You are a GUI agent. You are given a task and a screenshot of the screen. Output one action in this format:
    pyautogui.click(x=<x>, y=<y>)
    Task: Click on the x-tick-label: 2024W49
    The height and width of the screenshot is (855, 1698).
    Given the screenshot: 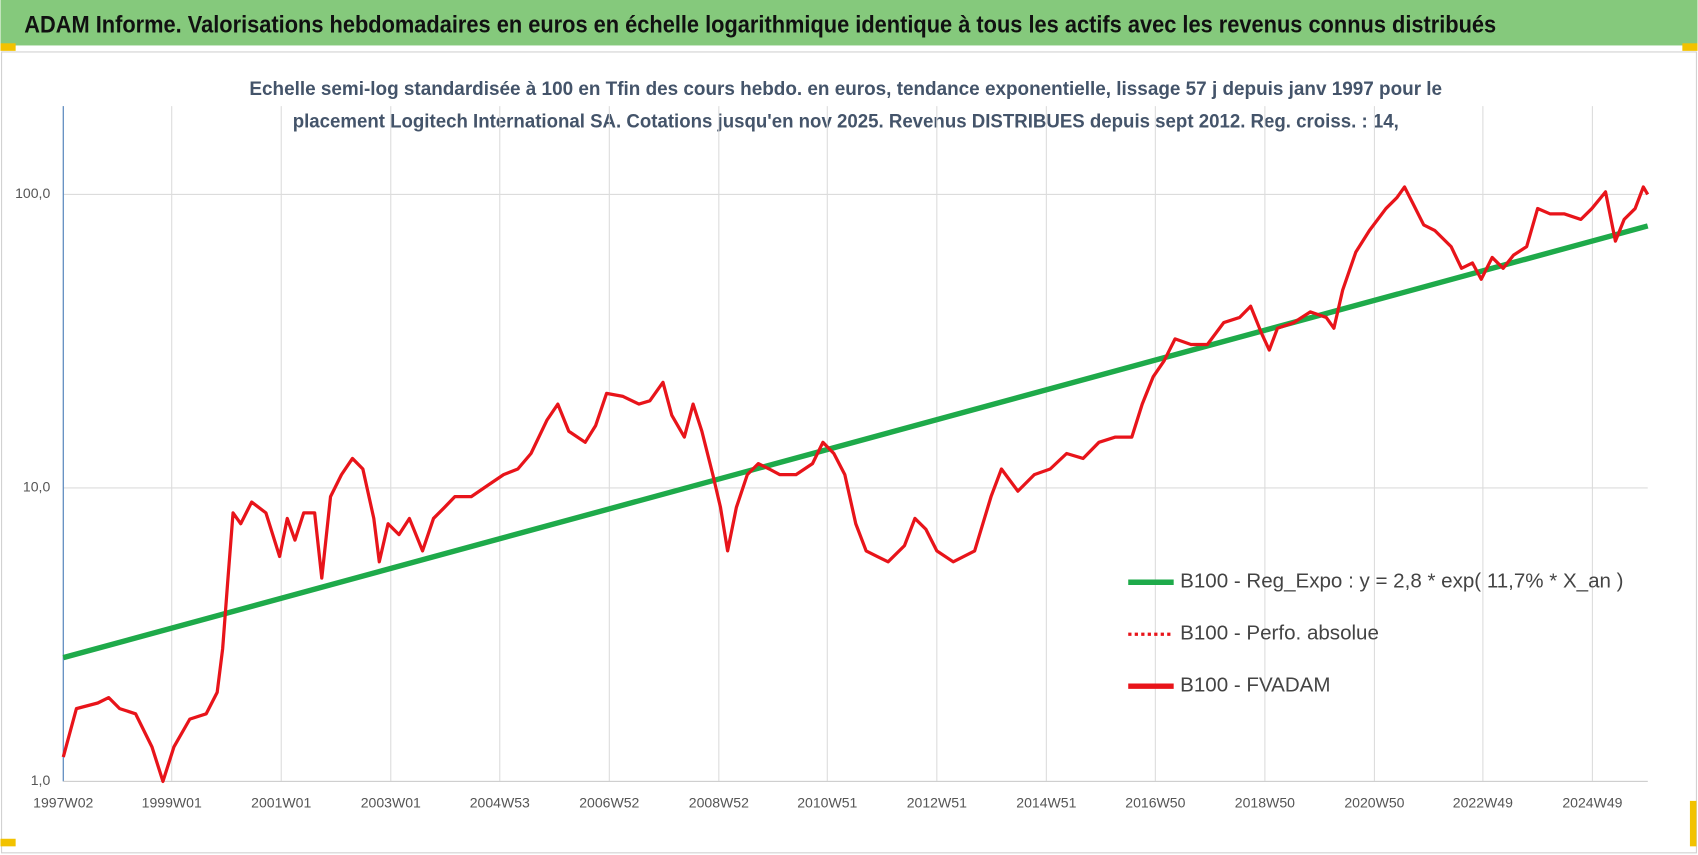 What is the action you would take?
    pyautogui.click(x=1592, y=802)
    